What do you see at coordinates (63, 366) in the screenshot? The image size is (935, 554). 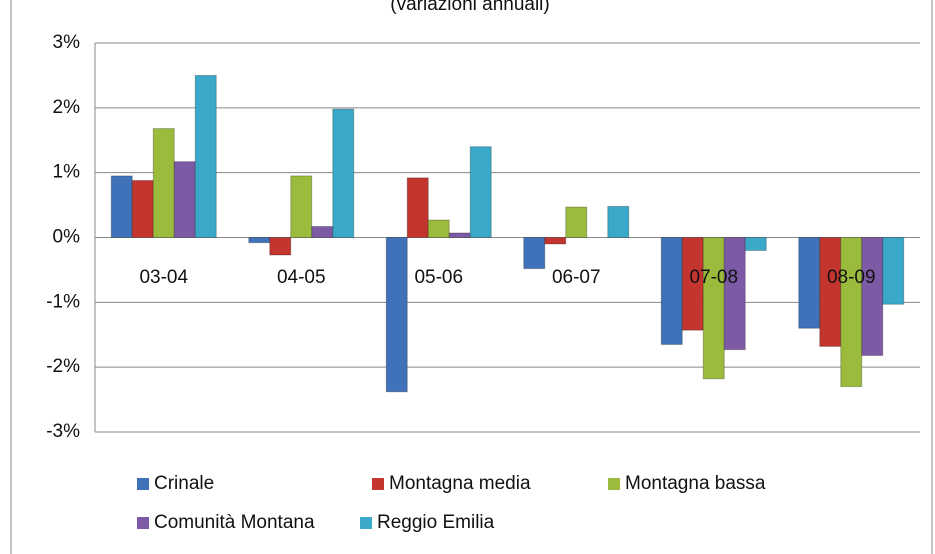 I see `y-tick-label: -2%` at bounding box center [63, 366].